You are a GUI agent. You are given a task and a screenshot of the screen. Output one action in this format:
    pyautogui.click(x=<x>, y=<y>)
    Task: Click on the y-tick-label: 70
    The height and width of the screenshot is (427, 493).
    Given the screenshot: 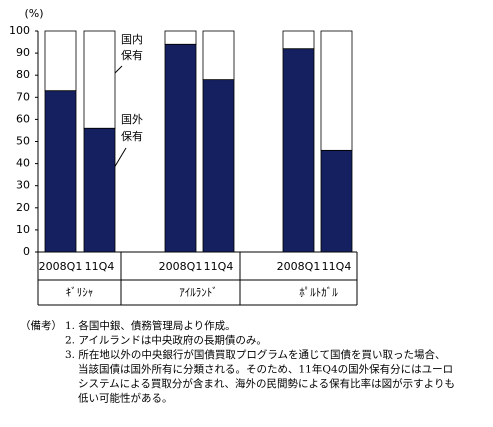 What is the action you would take?
    pyautogui.click(x=23, y=96)
    